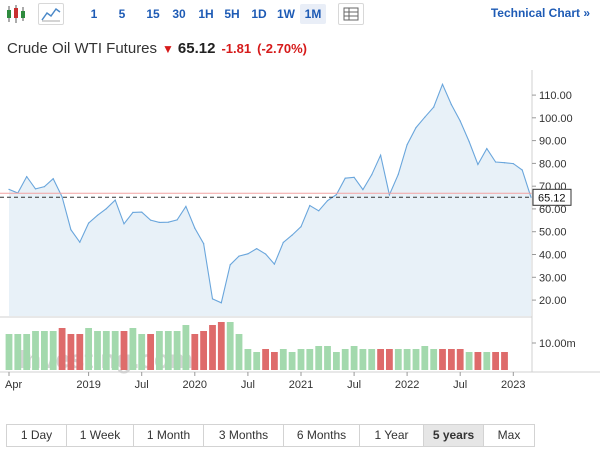 This screenshot has height=454, width=600. Describe the element at coordinates (454, 435) in the screenshot. I see `period-5-years: 5 years` at that location.